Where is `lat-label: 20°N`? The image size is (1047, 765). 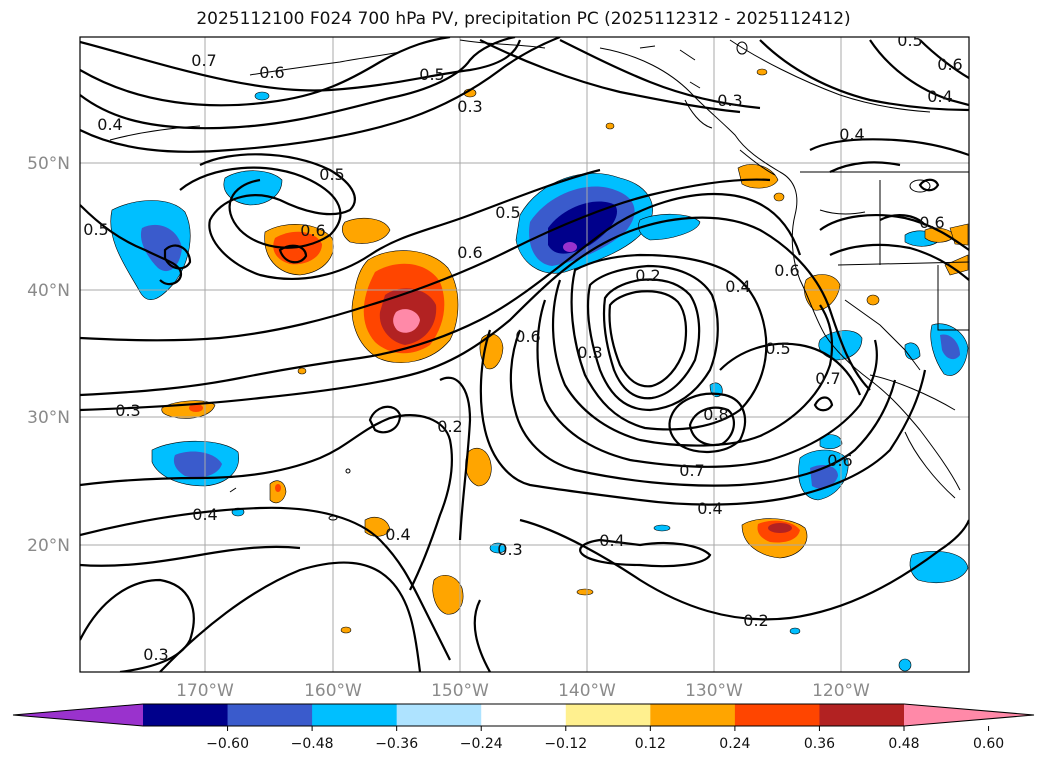 lat-label: 20°N is located at coordinates (48, 546).